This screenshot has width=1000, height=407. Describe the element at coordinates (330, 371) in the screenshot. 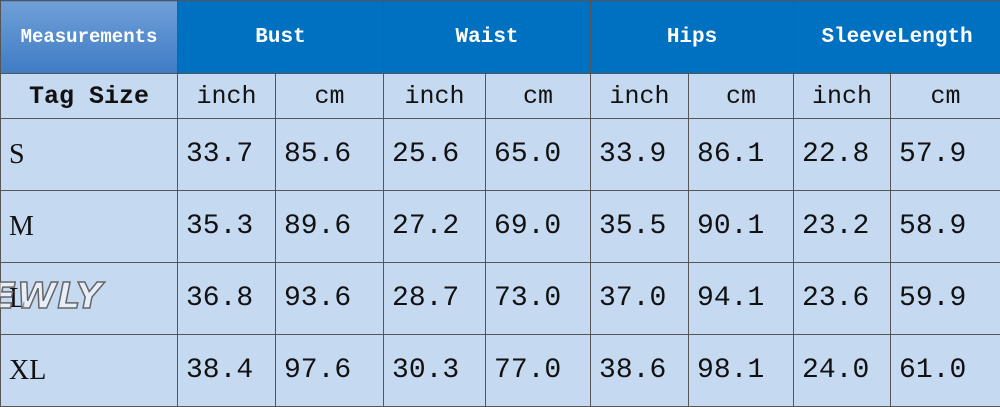

I see `measurement-cell: 97.6` at that location.